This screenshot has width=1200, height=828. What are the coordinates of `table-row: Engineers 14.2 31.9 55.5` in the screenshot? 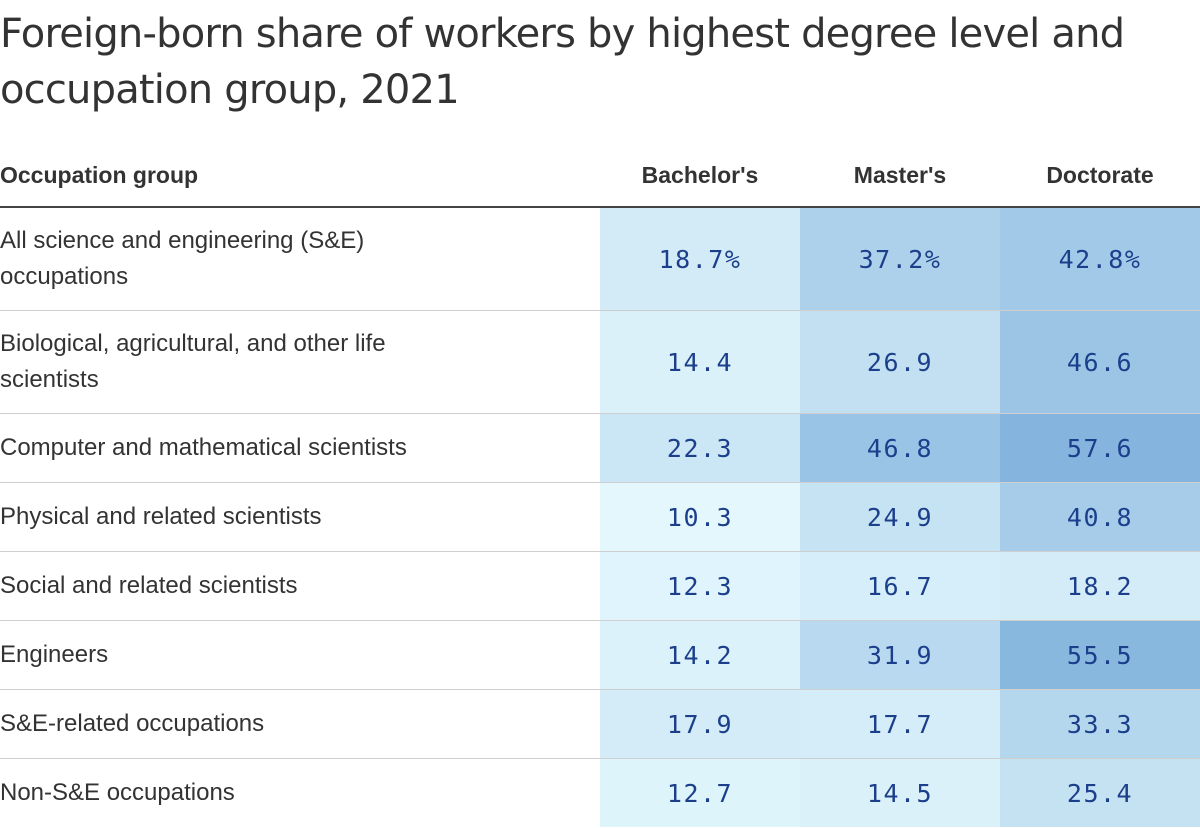 It's located at (600, 655).